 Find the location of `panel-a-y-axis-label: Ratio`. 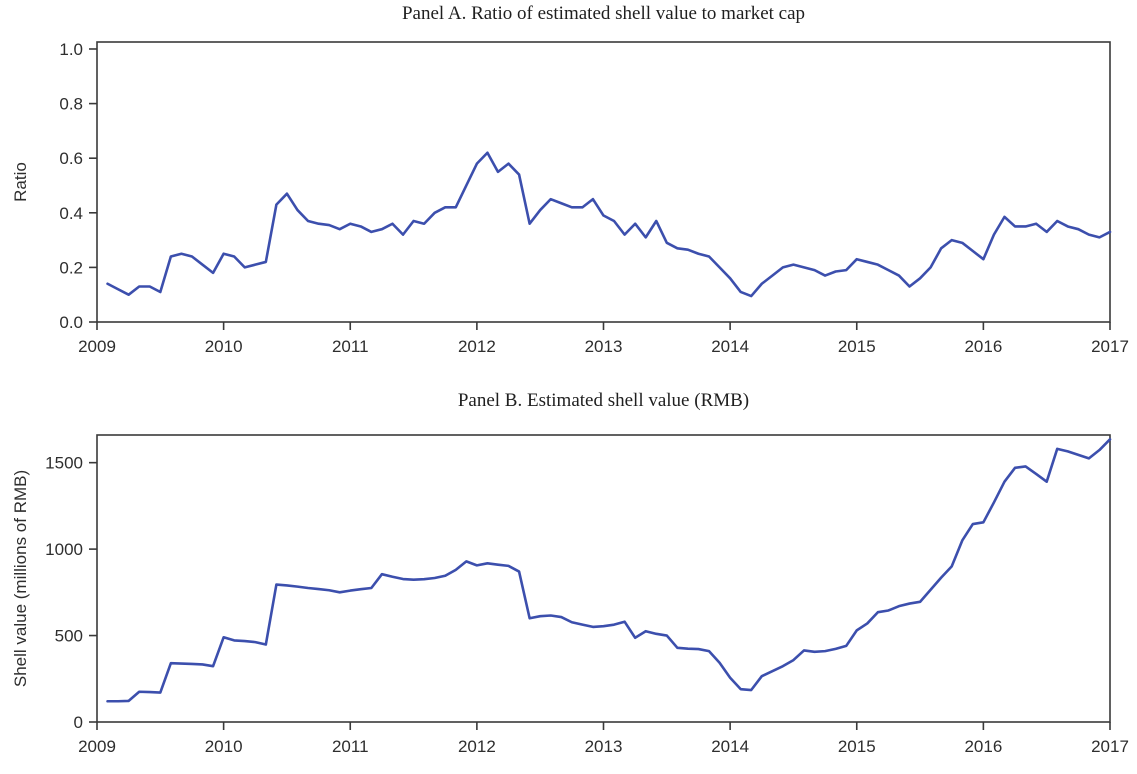

panel-a-y-axis-label: Ratio is located at coordinates (20, 182).